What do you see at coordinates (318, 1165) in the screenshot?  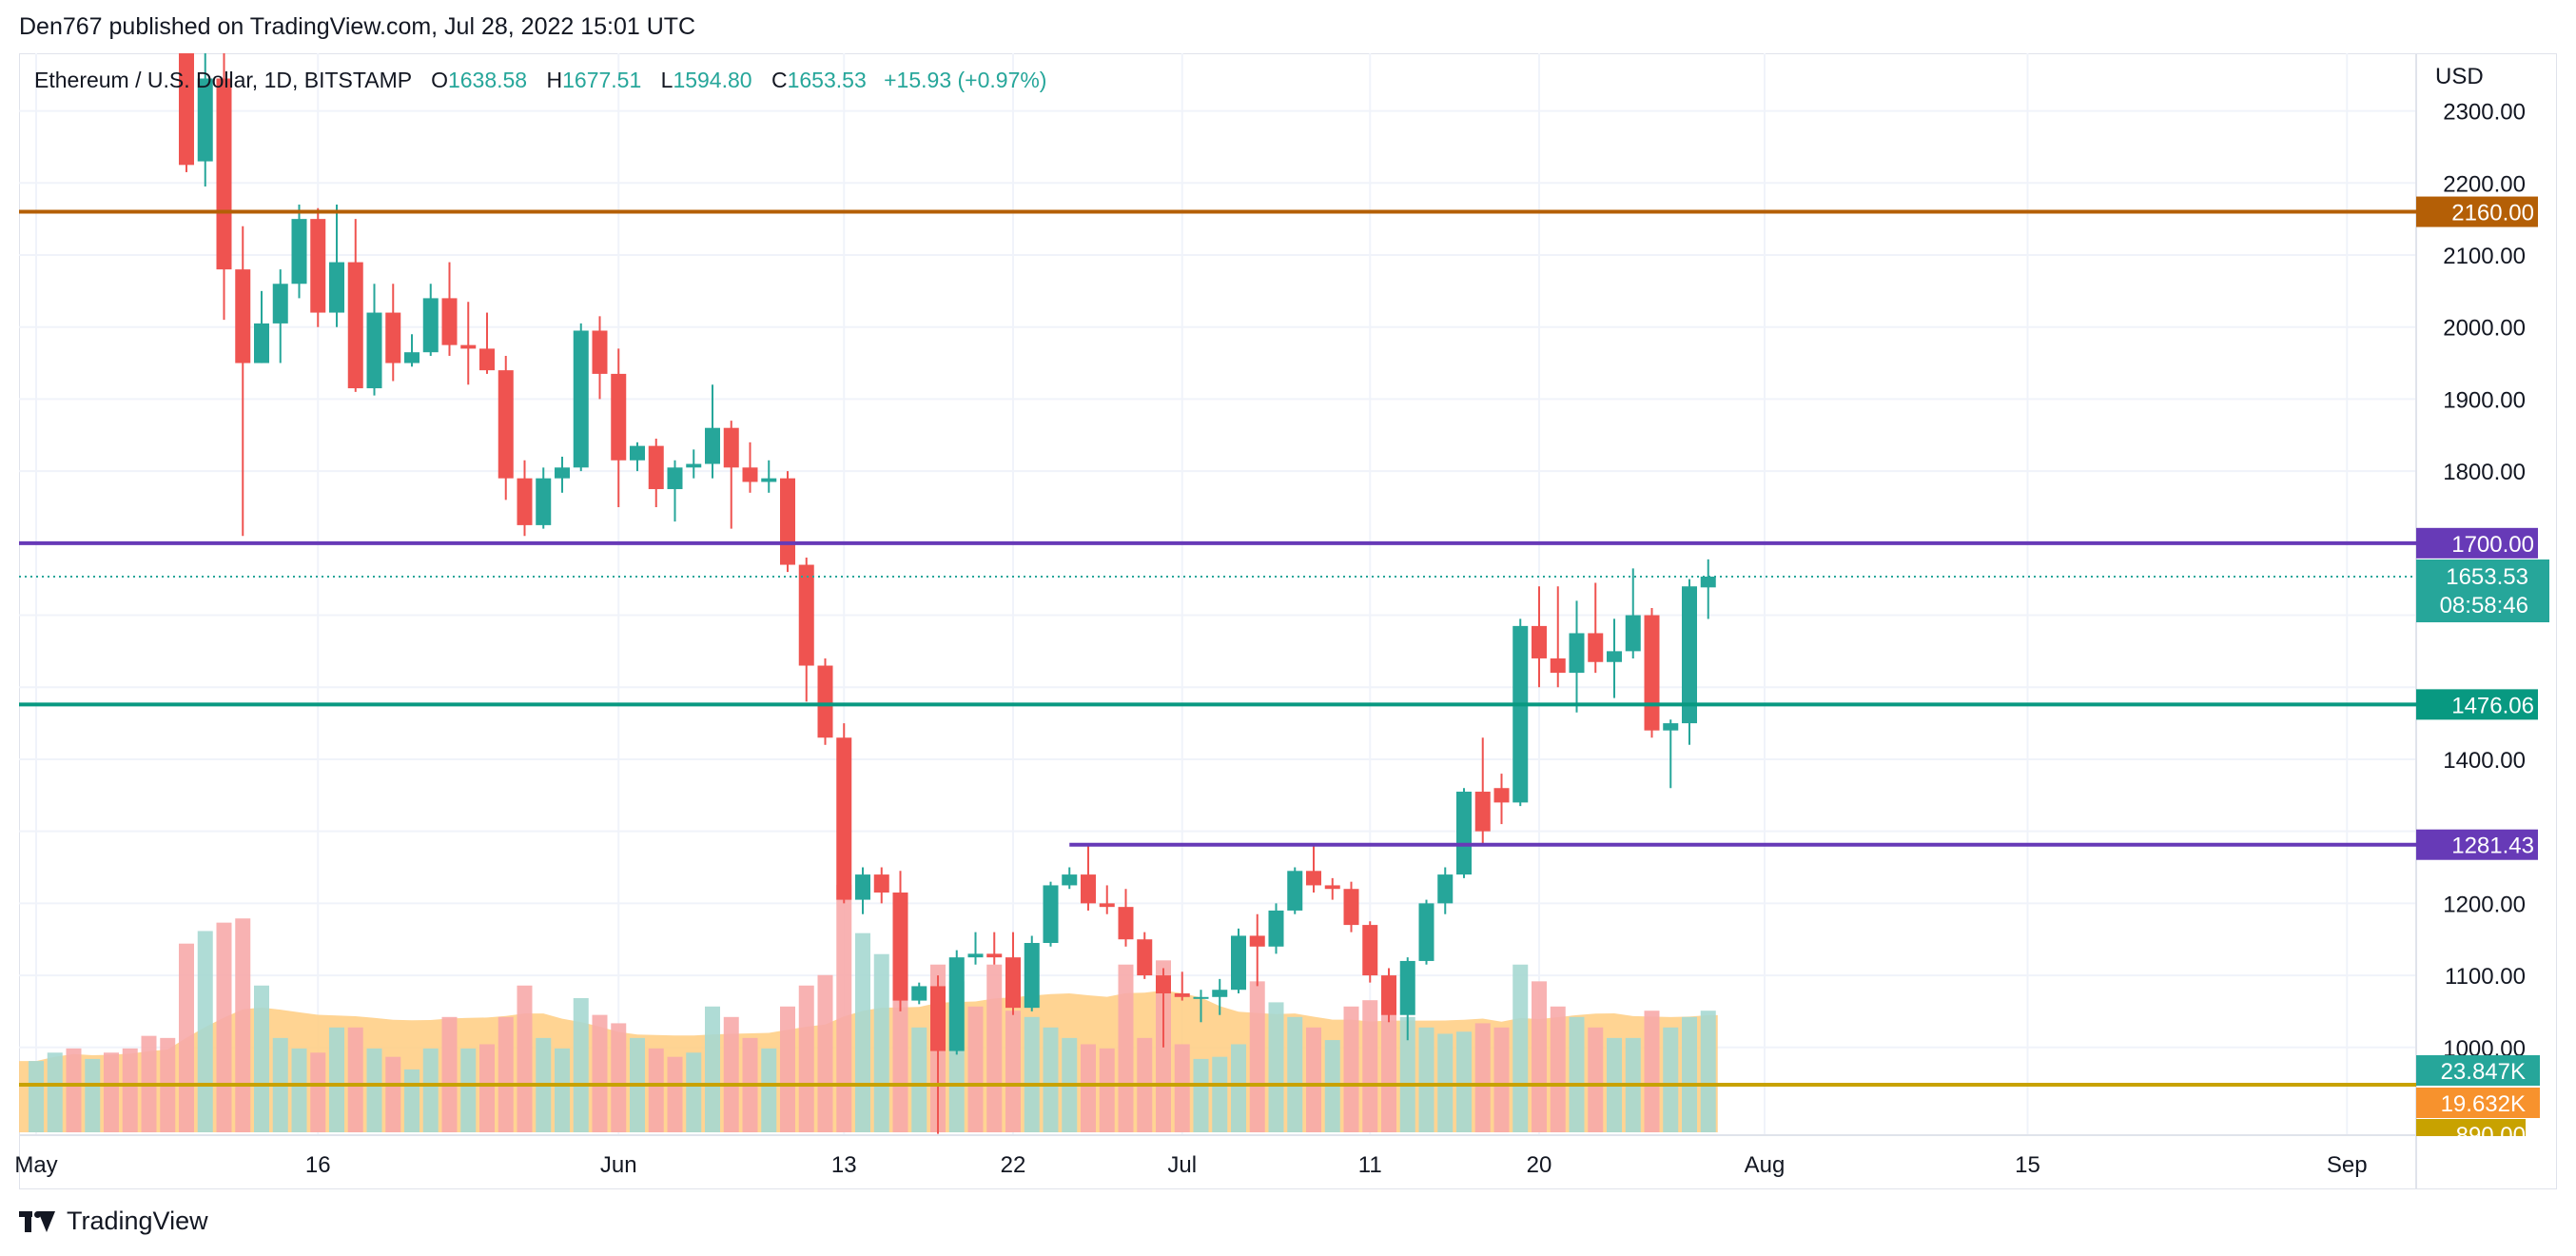 I see `time-tick-label: 16` at bounding box center [318, 1165].